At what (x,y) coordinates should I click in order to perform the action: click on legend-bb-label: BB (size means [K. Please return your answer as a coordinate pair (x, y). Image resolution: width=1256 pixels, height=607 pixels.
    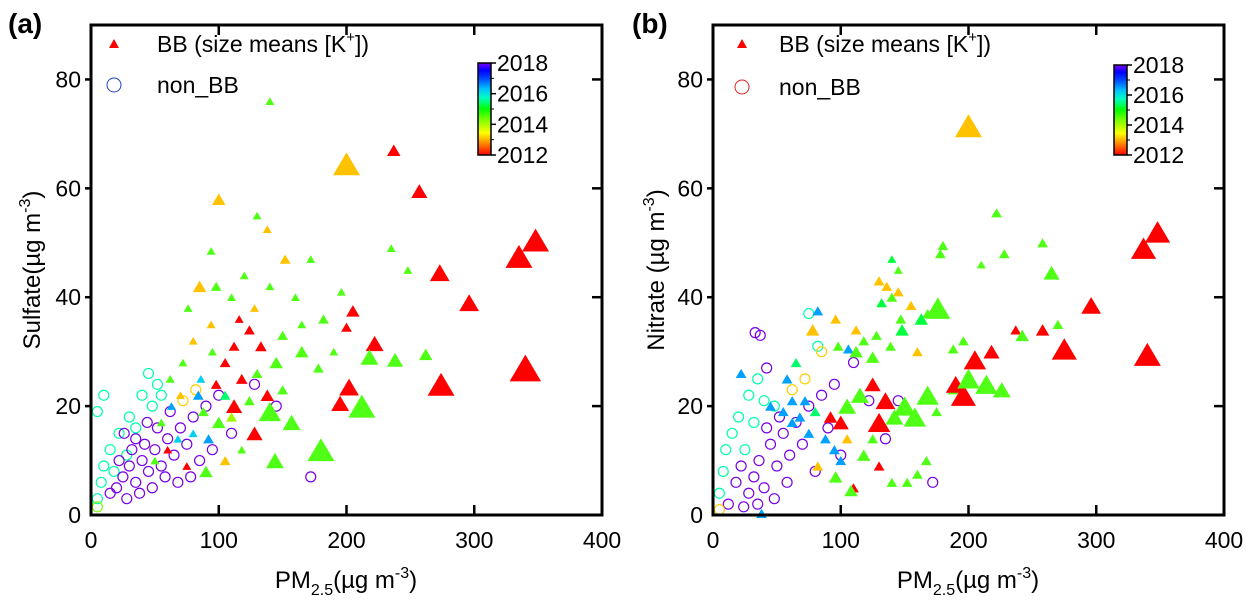
    Looking at the image, I should click on (252, 44).